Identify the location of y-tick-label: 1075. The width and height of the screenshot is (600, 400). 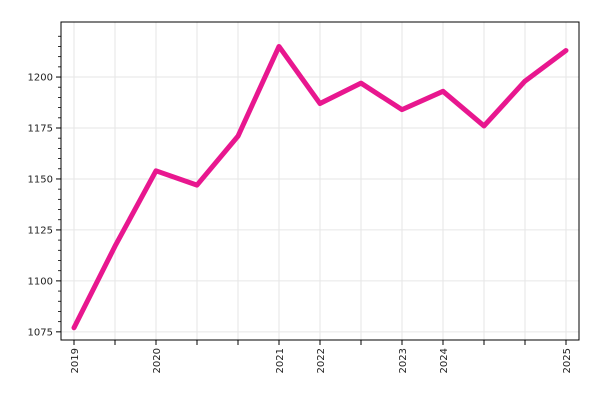
(40, 332).